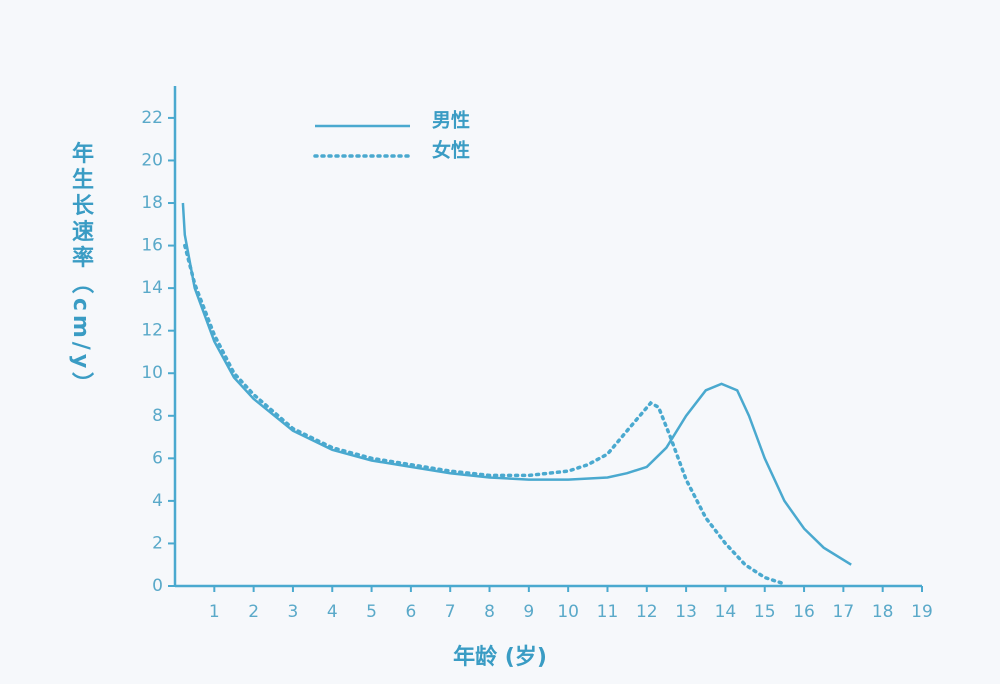  What do you see at coordinates (410, 612) in the screenshot?
I see `x-tick-label: 6` at bounding box center [410, 612].